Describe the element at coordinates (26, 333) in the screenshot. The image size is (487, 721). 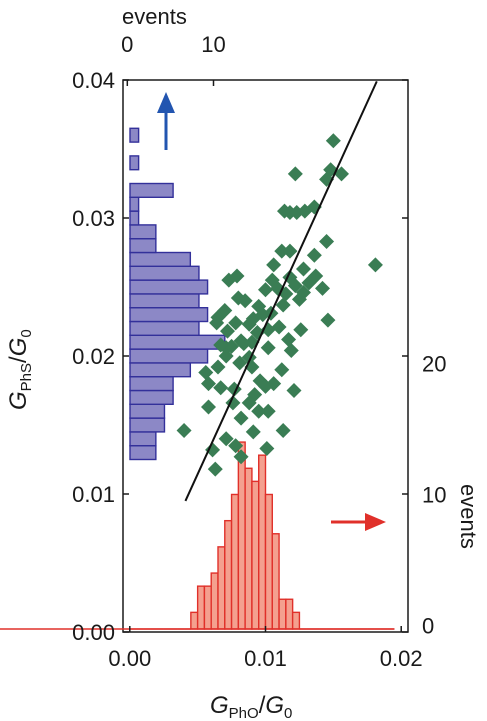
I see `y-axis-label-sub2: 0` at that location.